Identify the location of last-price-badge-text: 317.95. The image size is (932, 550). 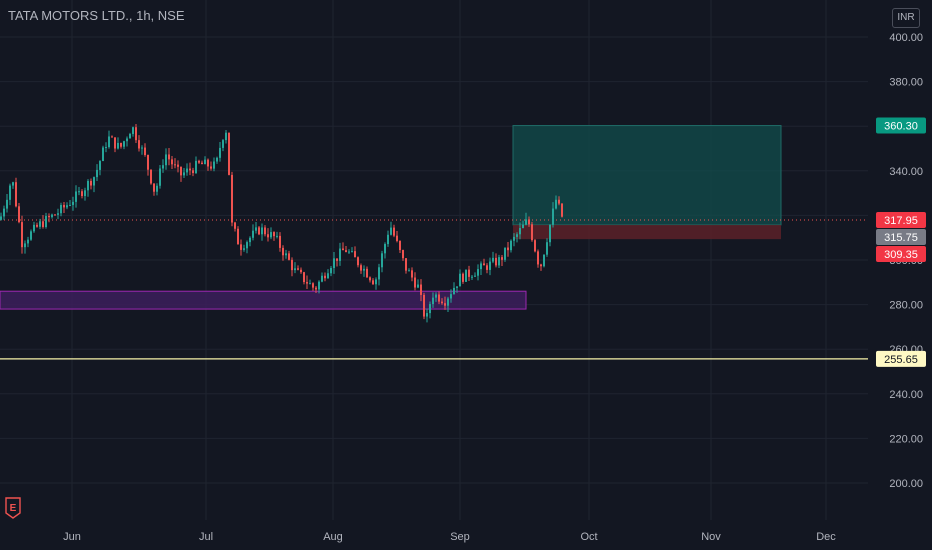
(901, 221).